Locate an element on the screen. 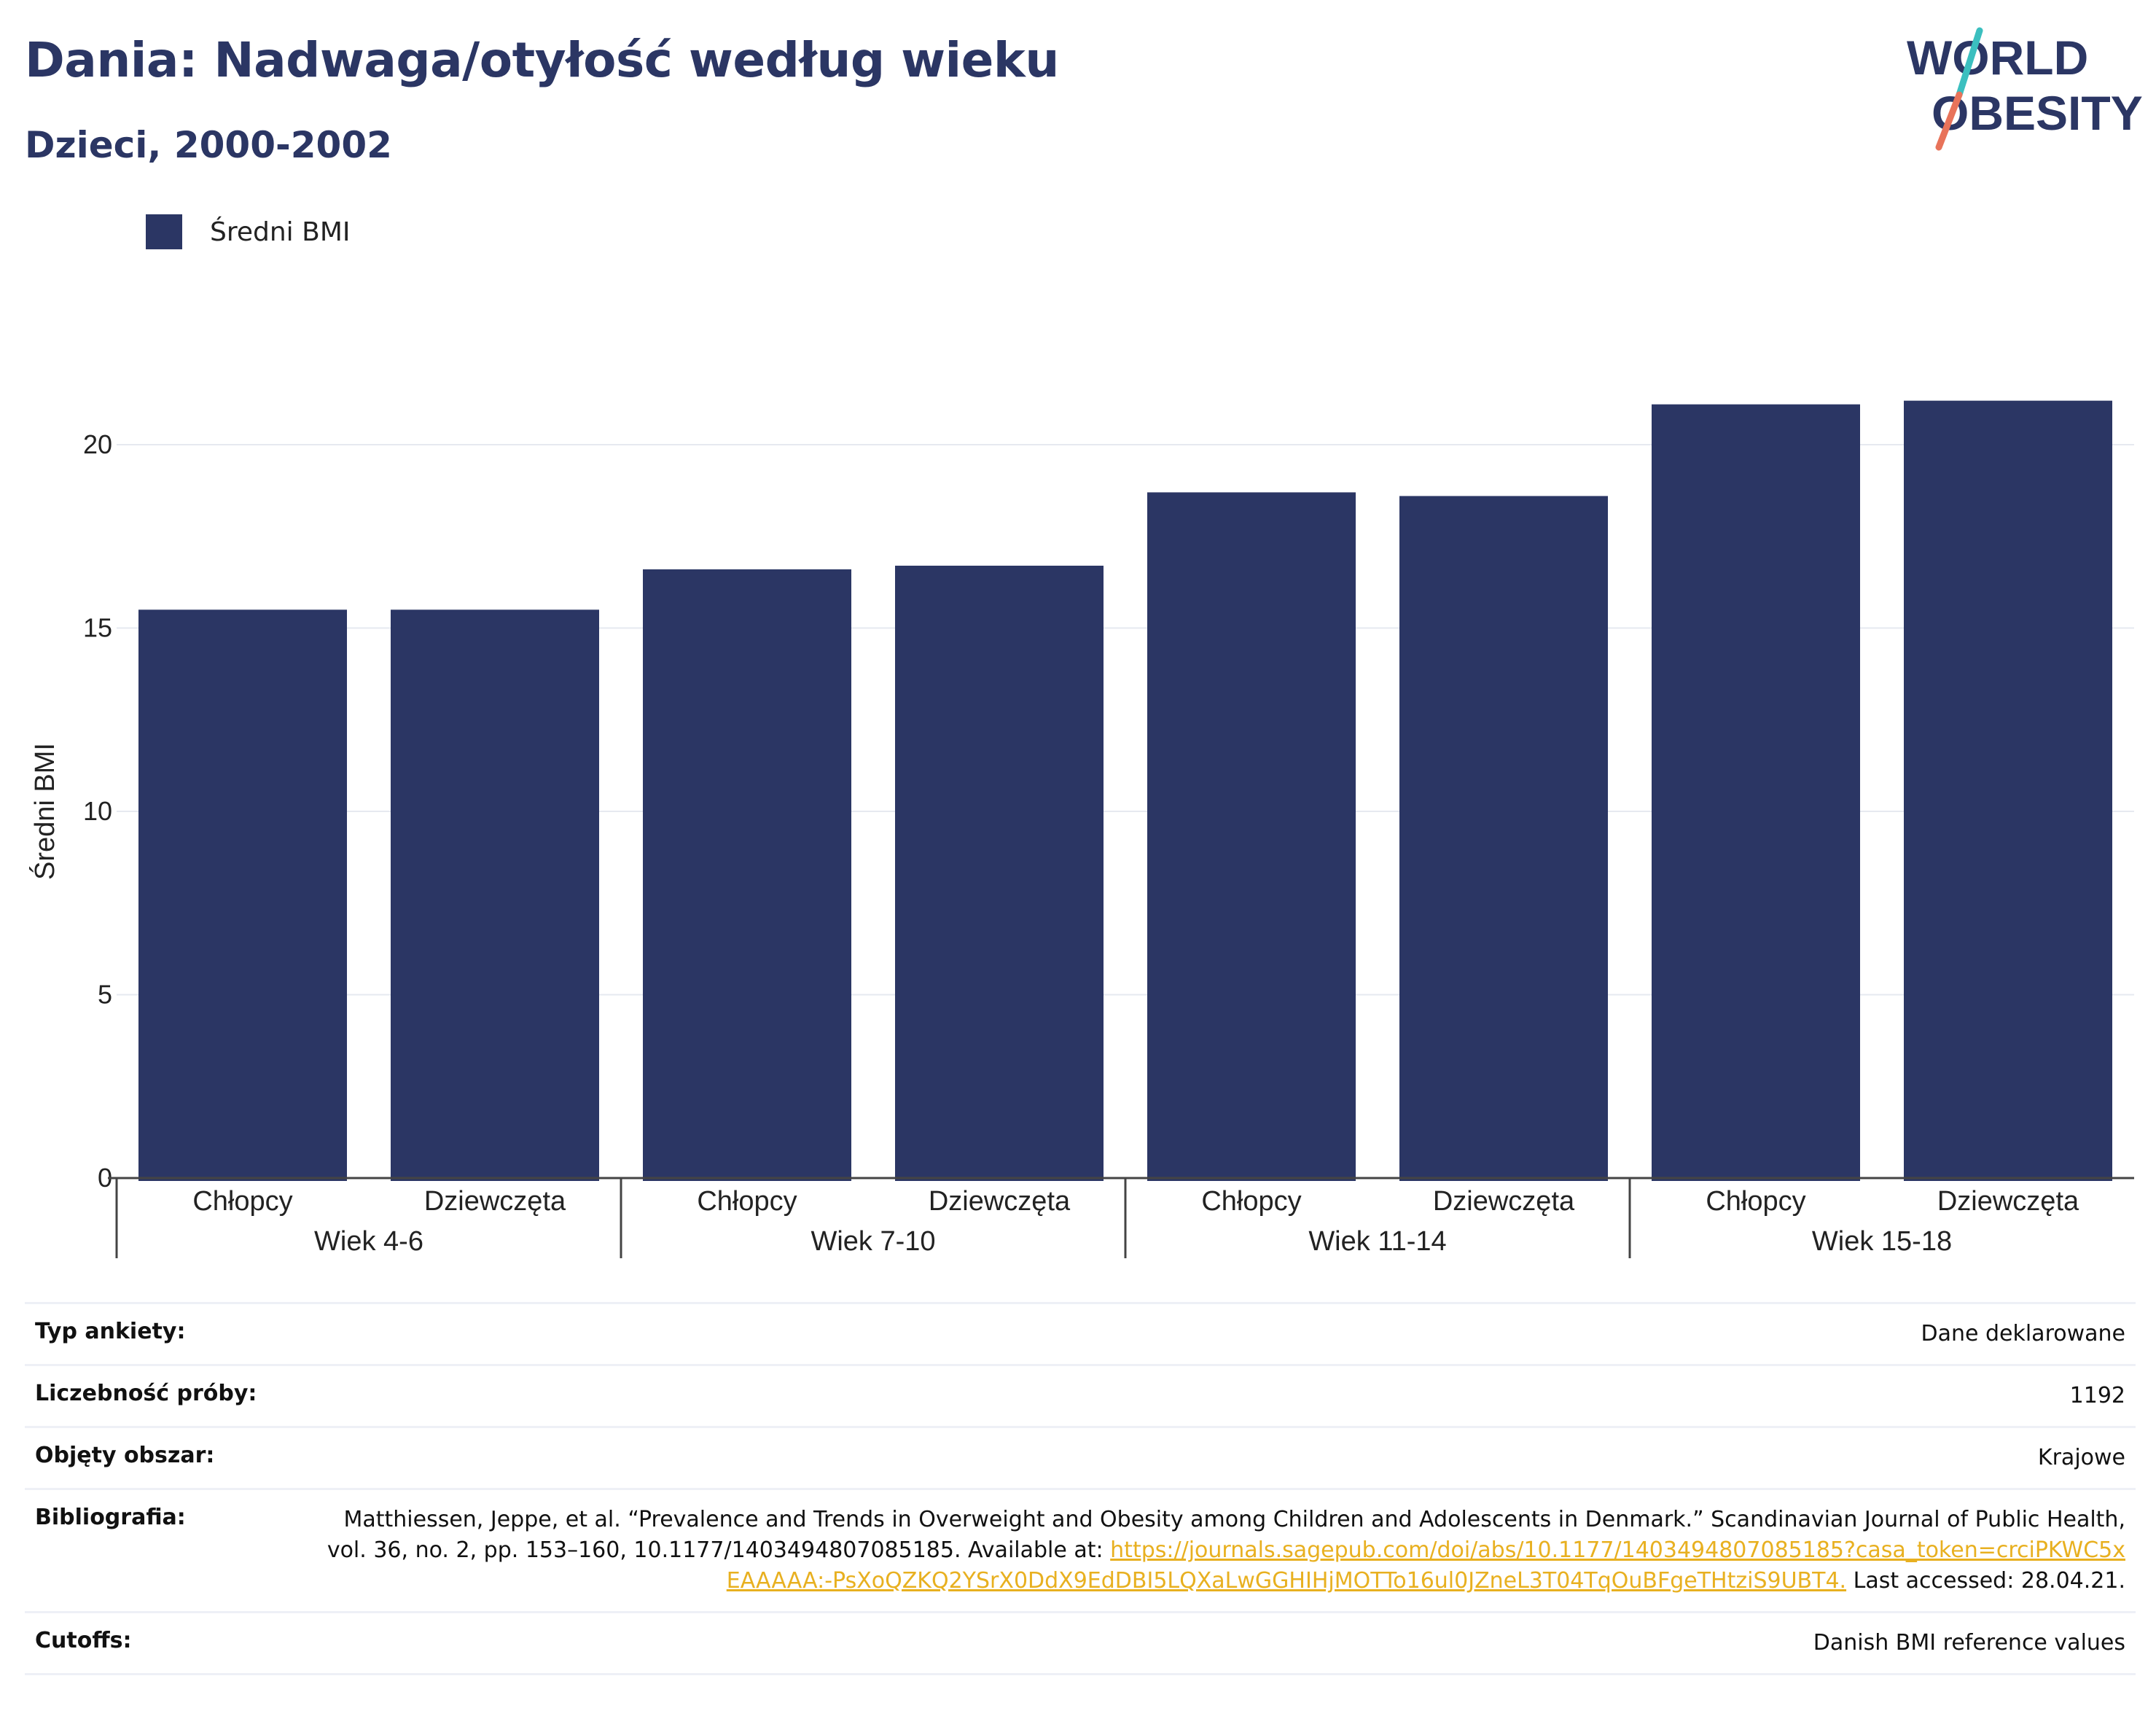 This screenshot has height=1735, width=2156. world-obesity-logo: WORLD OBESITY is located at coordinates (2025, 89).